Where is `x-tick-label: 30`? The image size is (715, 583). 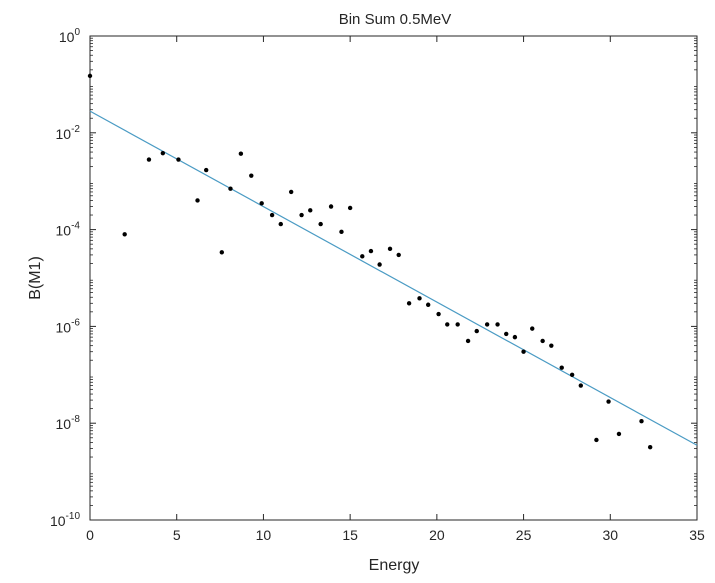 x-tick-label: 30 is located at coordinates (610, 535).